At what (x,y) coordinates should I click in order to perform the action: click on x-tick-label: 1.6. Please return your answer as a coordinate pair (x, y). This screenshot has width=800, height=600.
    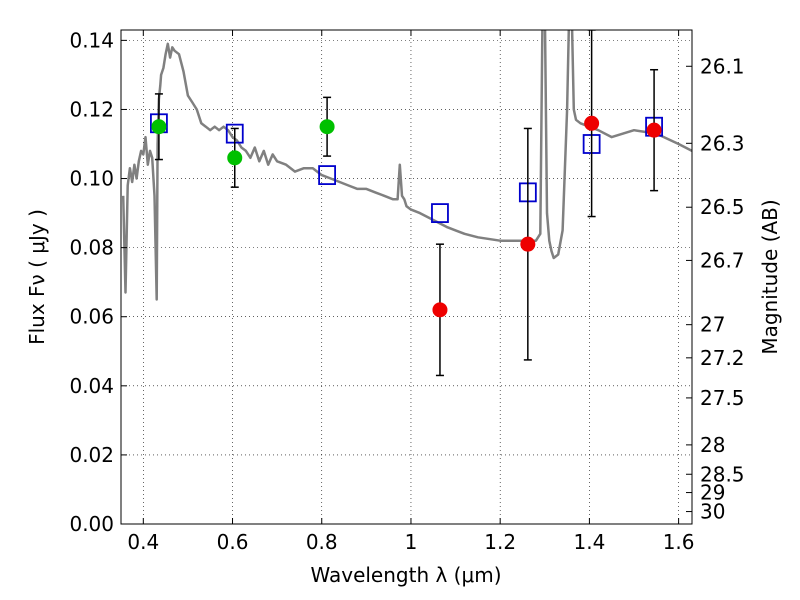
    Looking at the image, I should click on (679, 542).